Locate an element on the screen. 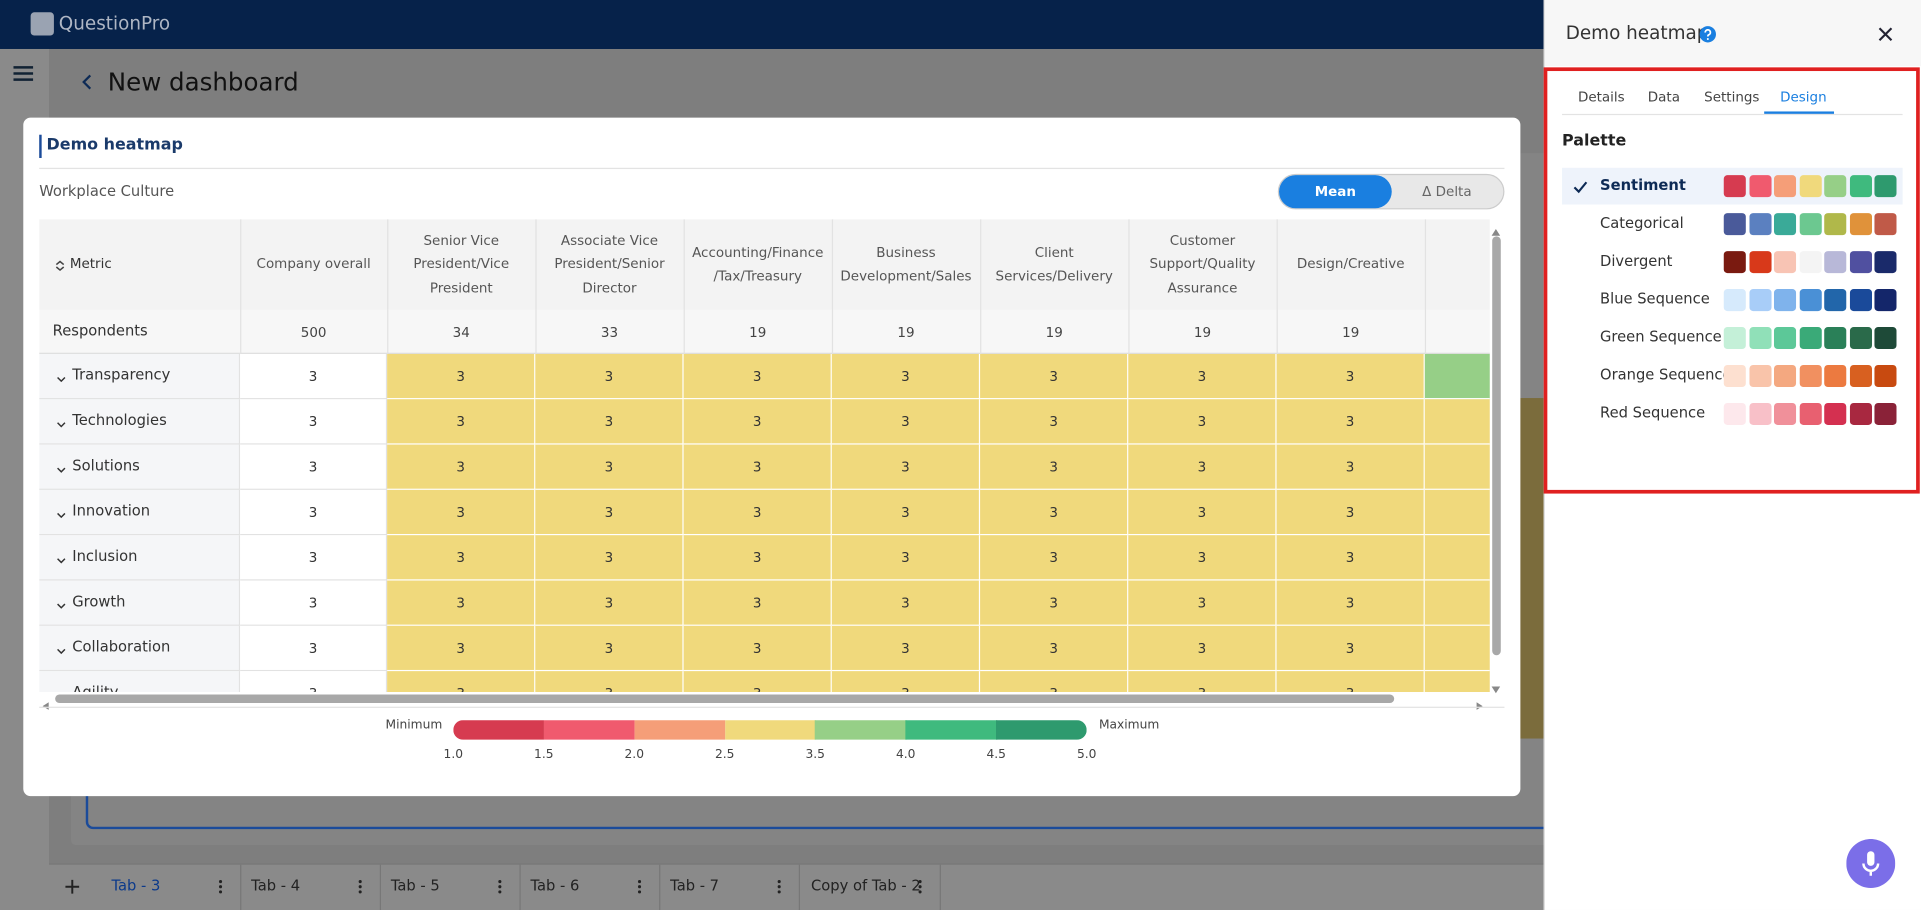 Image resolution: width=1921 pixels, height=910 pixels. modal-title: Demo heatmap is located at coordinates (114, 145).